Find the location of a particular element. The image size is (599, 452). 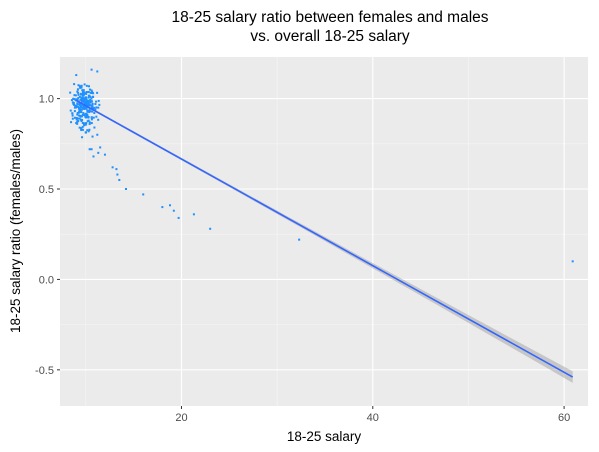

x-tick-label: 40 is located at coordinates (373, 418).